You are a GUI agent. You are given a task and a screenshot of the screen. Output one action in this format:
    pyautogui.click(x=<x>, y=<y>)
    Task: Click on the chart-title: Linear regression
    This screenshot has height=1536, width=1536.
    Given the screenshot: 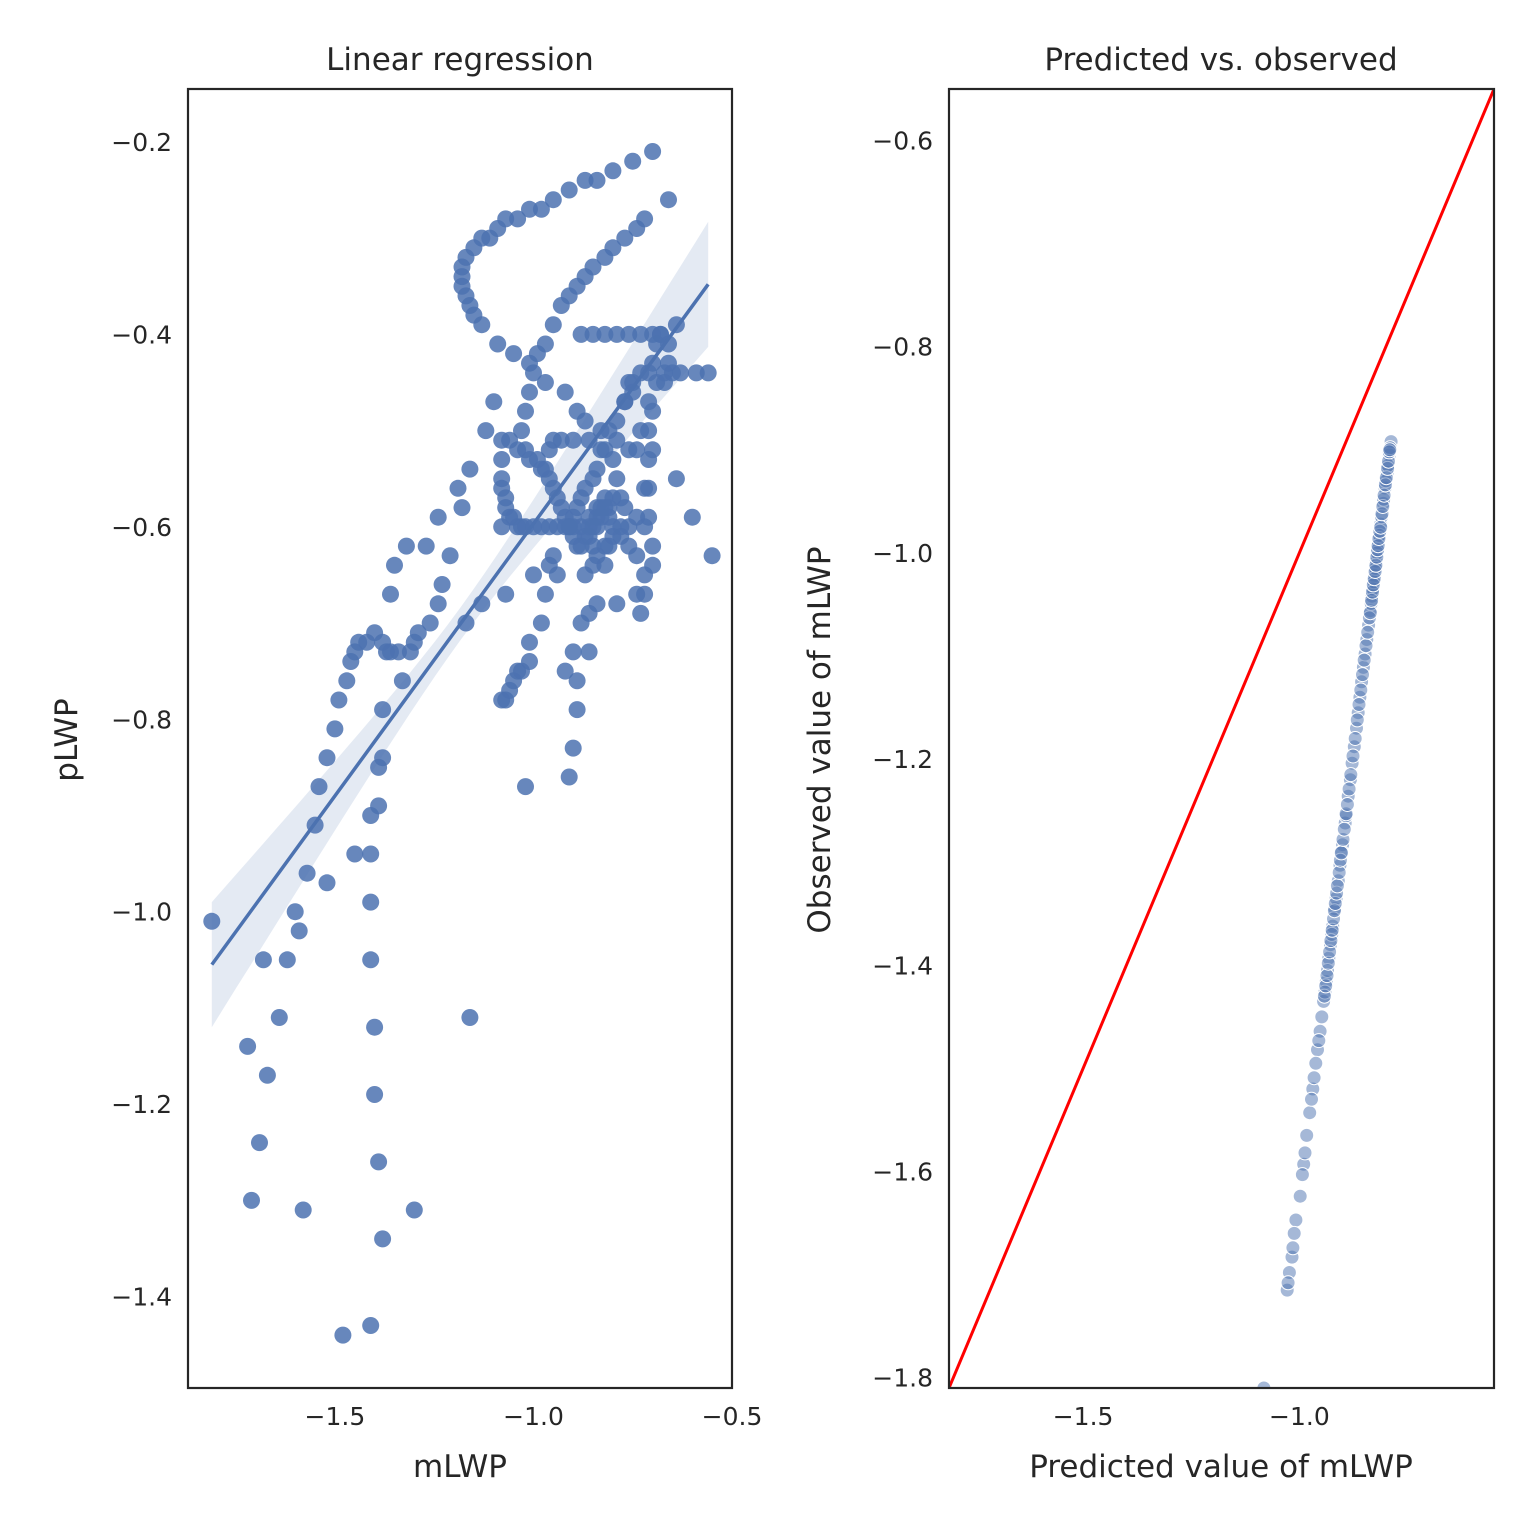 What is the action you would take?
    pyautogui.click(x=460, y=60)
    